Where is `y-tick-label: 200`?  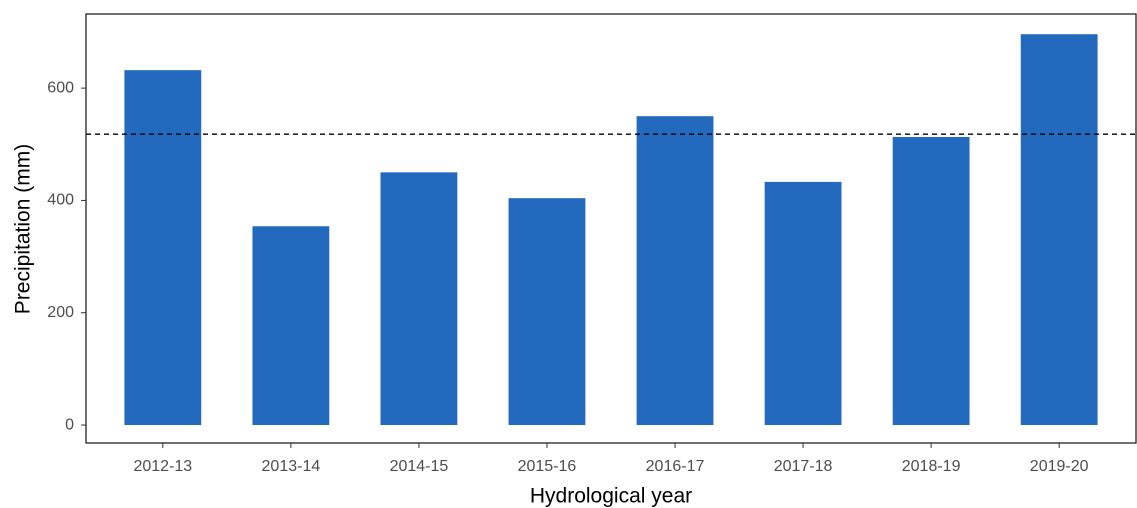
y-tick-label: 200 is located at coordinates (60, 312).